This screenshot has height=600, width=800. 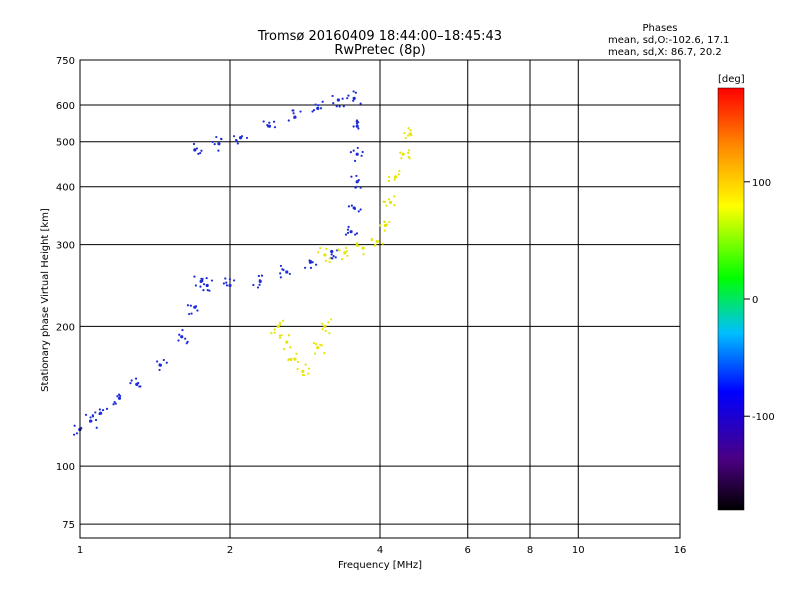 I want to click on chart-subtitle: RwPretec (8p), so click(x=379, y=50).